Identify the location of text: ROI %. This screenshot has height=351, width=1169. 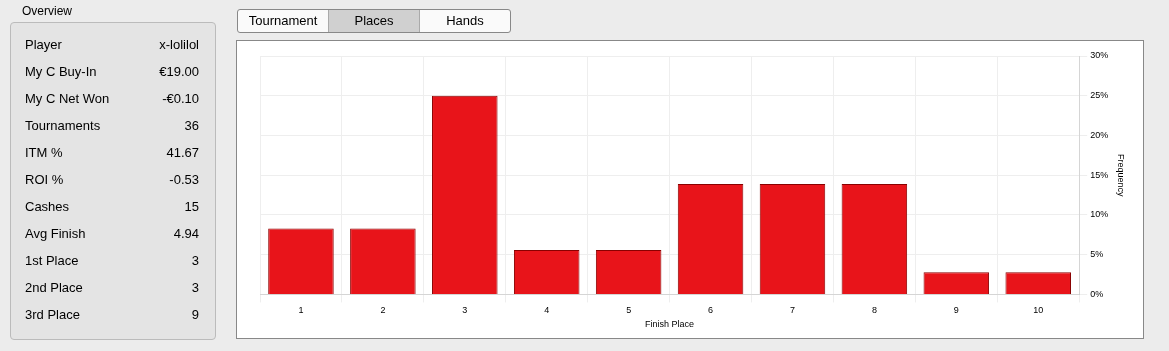
(44, 179).